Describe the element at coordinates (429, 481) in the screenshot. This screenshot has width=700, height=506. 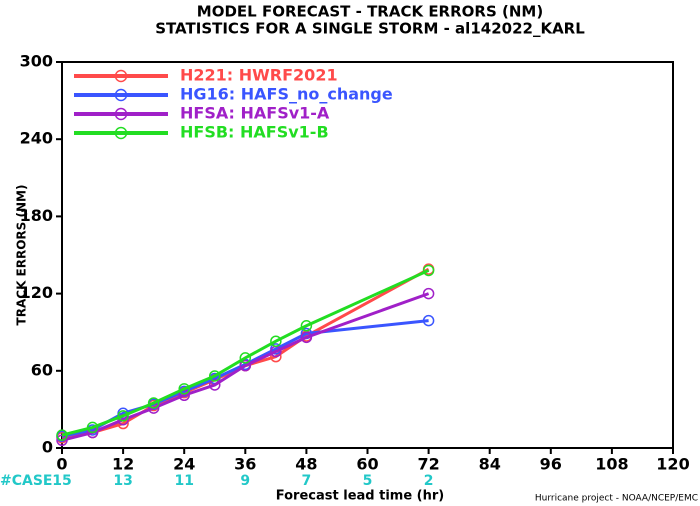
I see `case-count: 2` at that location.